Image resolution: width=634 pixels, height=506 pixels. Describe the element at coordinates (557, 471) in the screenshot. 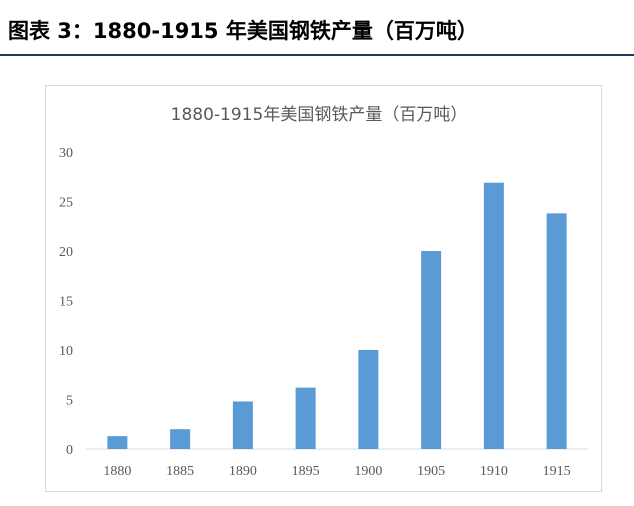

I see `x-tick-label: 1915` at that location.